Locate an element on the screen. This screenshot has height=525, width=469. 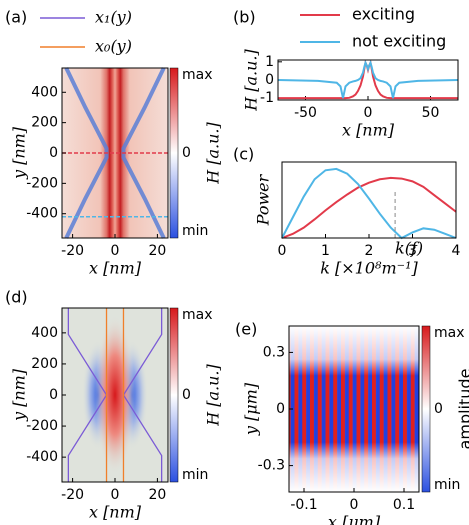
y-tick-label: -0.3 is located at coordinates (271, 466).